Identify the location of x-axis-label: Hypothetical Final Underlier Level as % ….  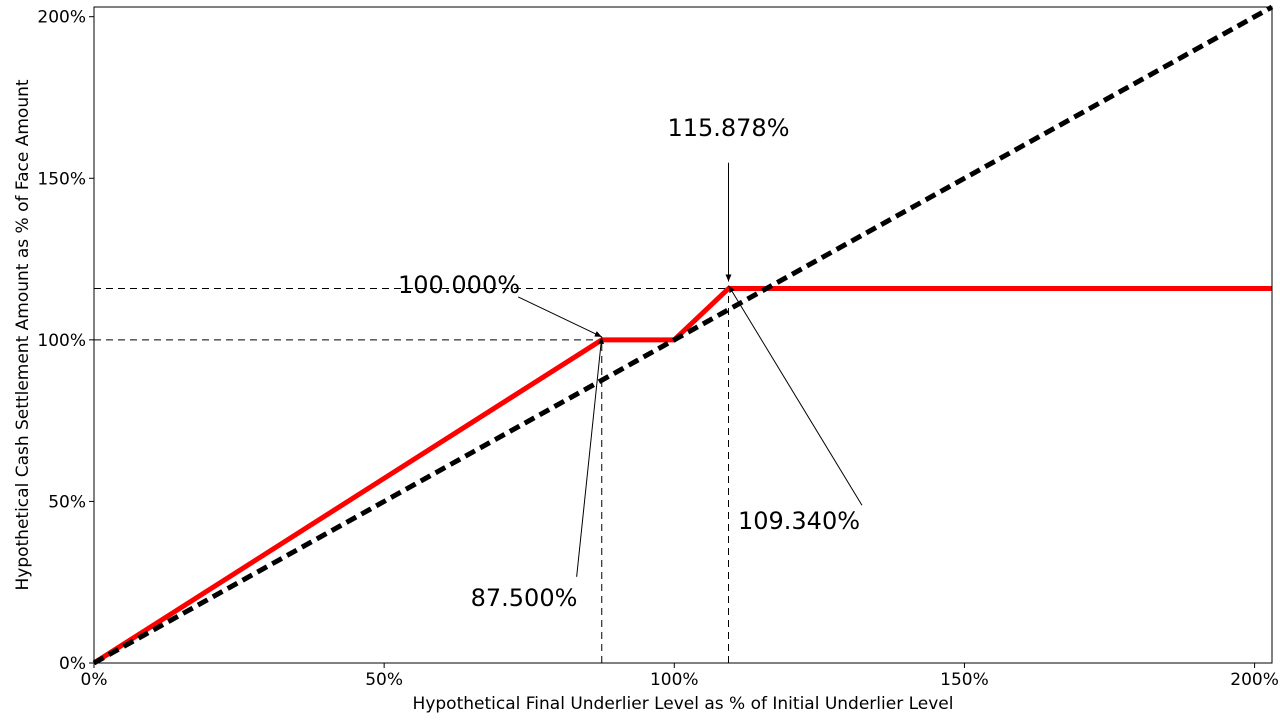
(683, 704).